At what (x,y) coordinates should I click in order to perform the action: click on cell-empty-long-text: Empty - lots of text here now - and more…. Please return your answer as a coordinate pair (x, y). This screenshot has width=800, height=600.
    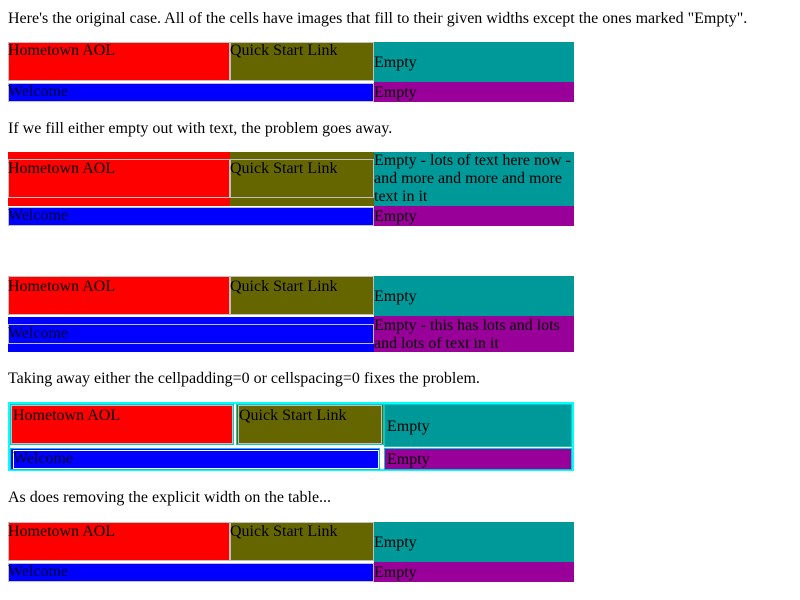
    Looking at the image, I should click on (474, 179).